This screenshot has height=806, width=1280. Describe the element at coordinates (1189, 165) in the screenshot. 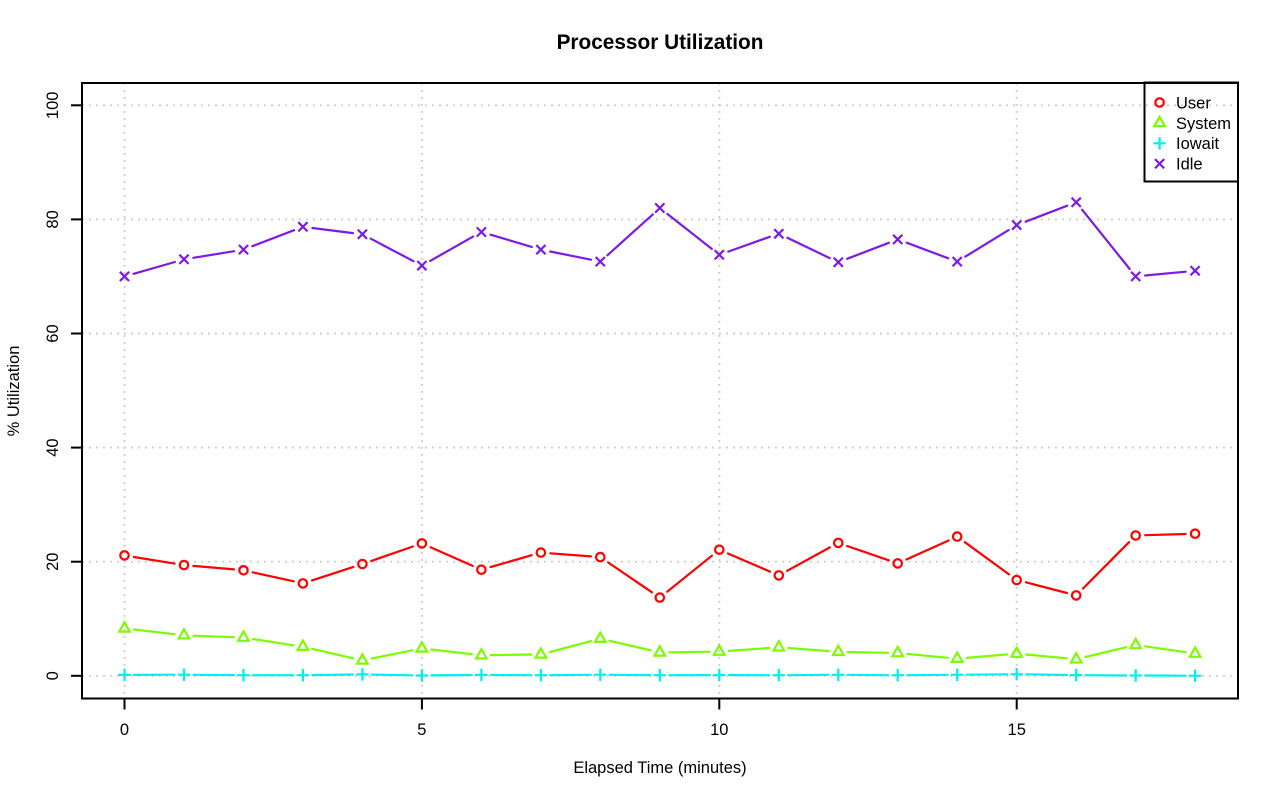

I see `svg-text: Idle` at that location.